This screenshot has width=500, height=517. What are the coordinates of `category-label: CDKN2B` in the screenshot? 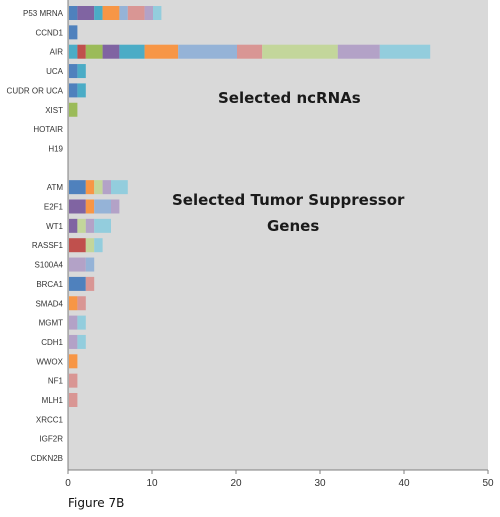 It's located at (47, 458).